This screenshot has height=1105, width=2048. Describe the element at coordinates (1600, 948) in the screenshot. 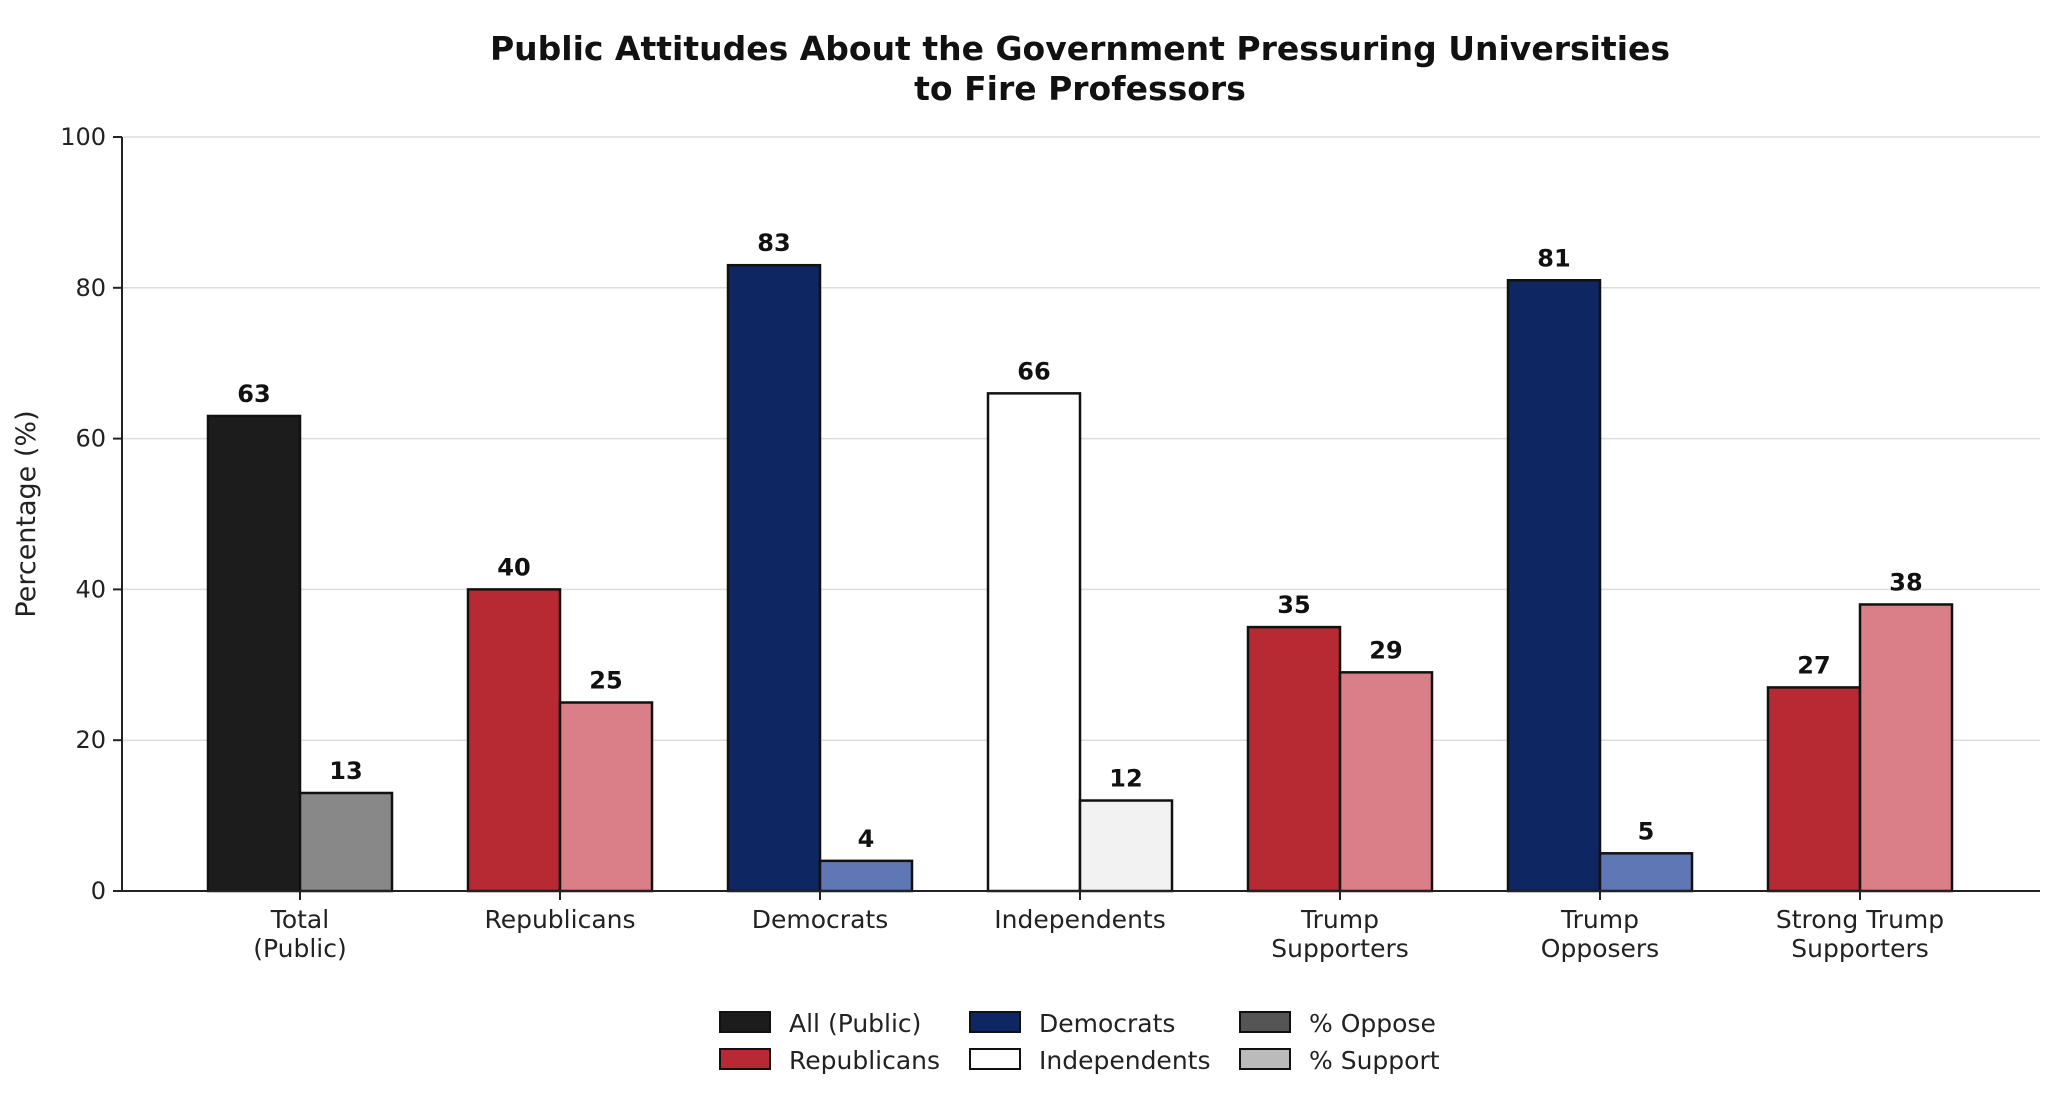

I see `x-category-label-5-1: Opposers` at that location.